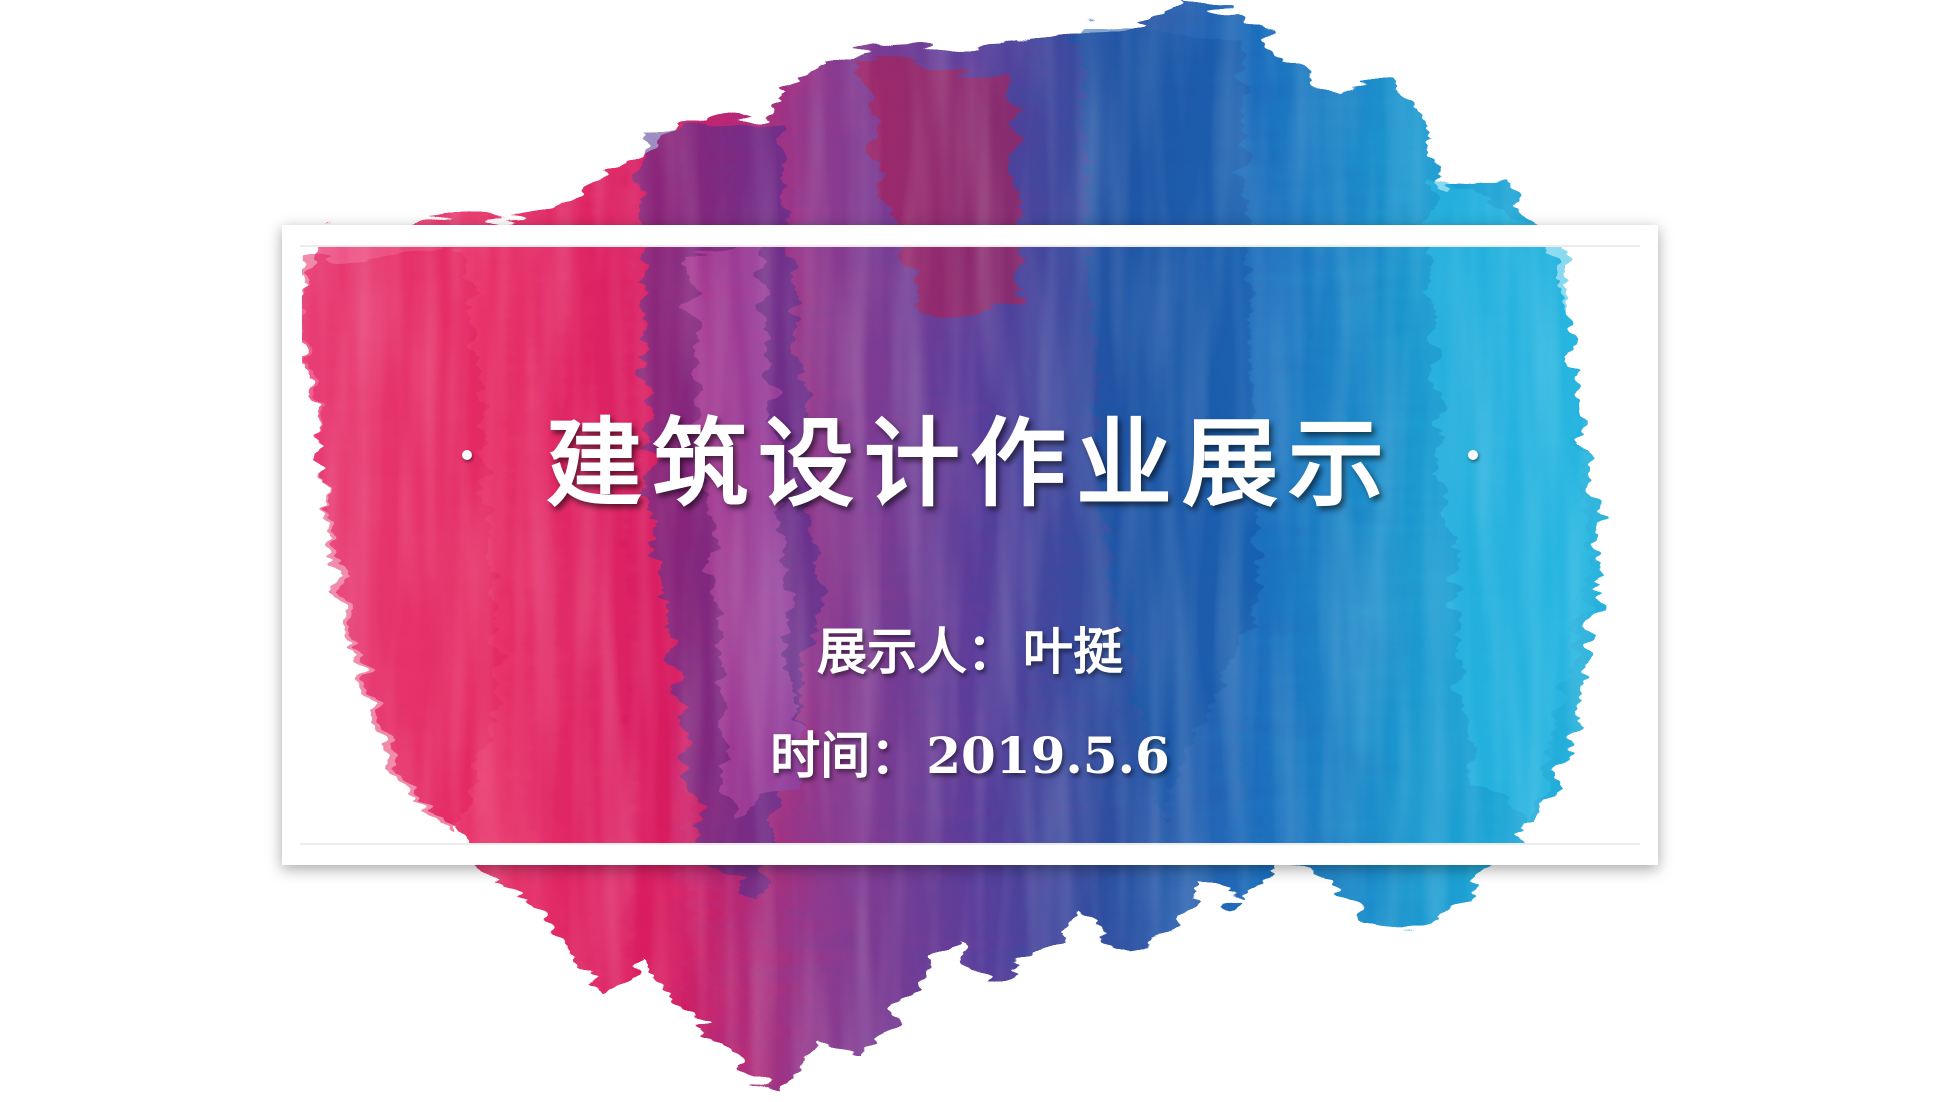 This screenshot has height=1102, width=1960. Describe the element at coordinates (467, 455) in the screenshot. I see `dot-bullet-left-icon` at that location.